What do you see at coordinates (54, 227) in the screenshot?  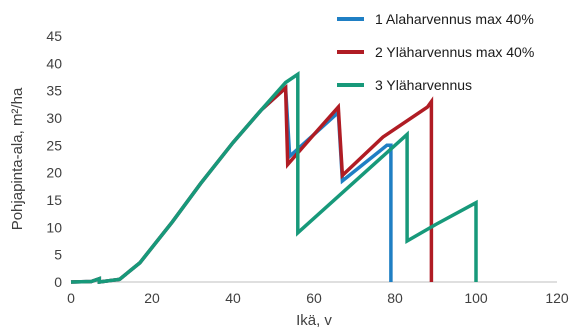 I see `y-tick-label: 10` at bounding box center [54, 227].